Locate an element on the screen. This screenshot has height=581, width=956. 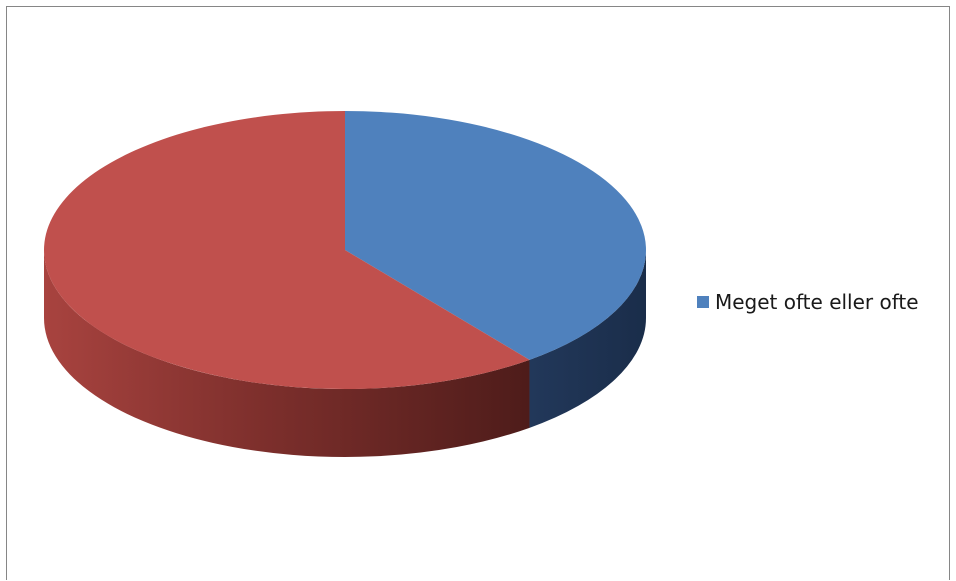
legend-swatch-meget-ofte is located at coordinates (703, 302).